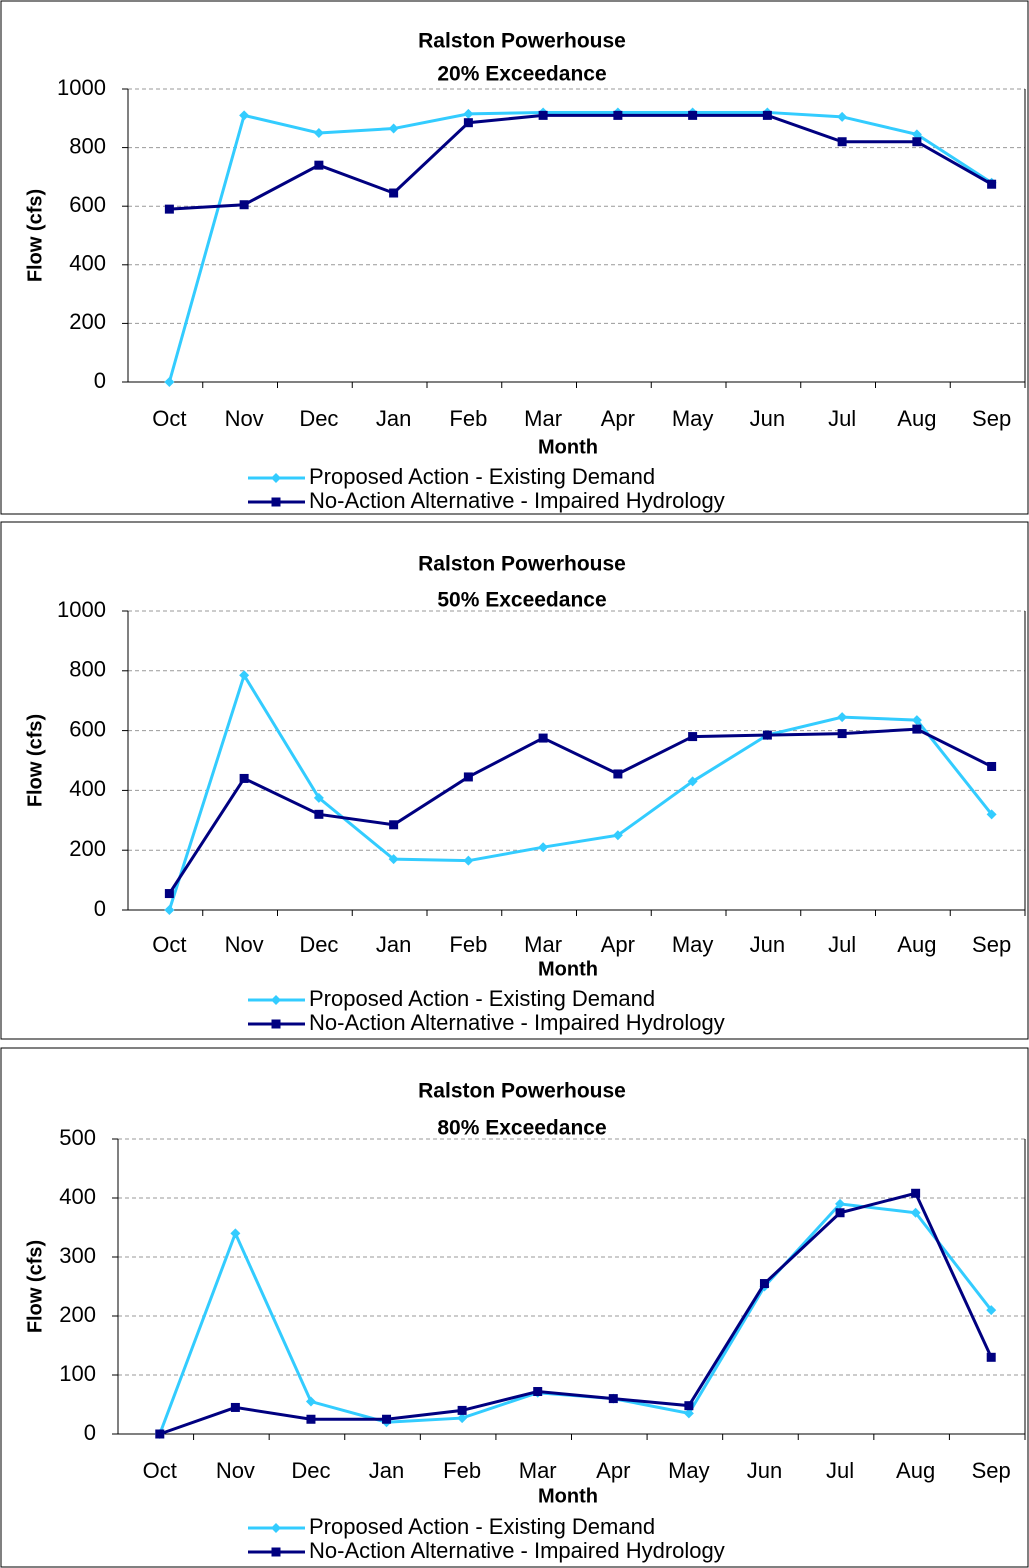 The image size is (1029, 1568). Describe the element at coordinates (87, 321) in the screenshot. I see `y-tick-label: 200` at that location.